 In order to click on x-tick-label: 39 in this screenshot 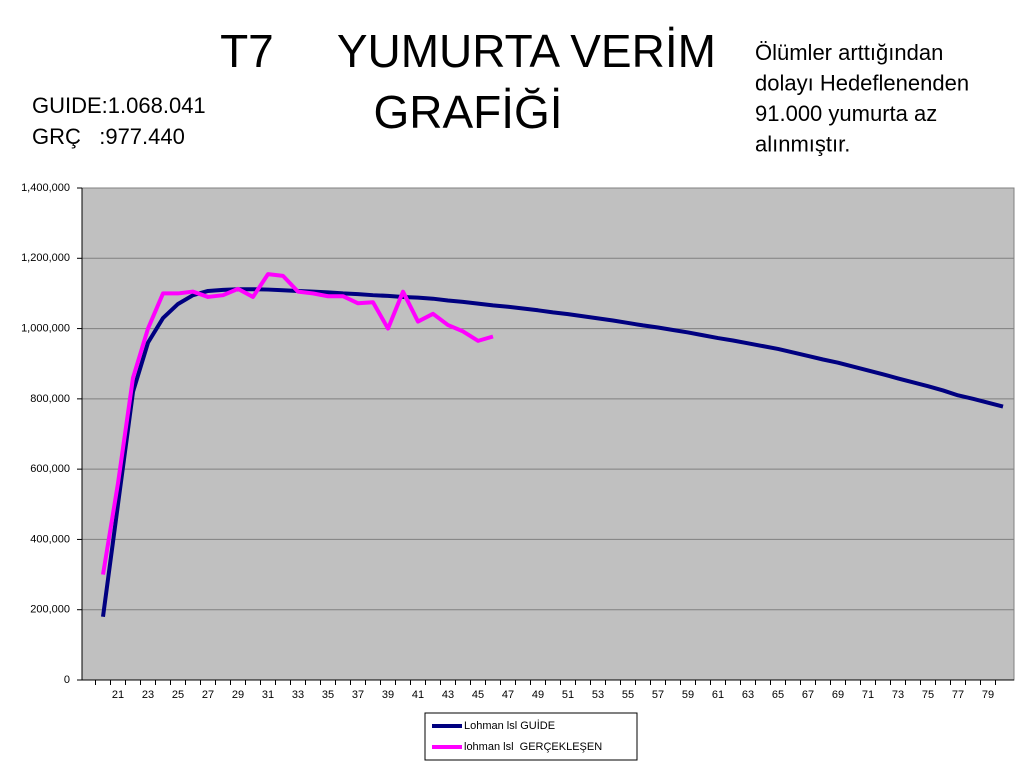, I will do `click(388, 695)`.